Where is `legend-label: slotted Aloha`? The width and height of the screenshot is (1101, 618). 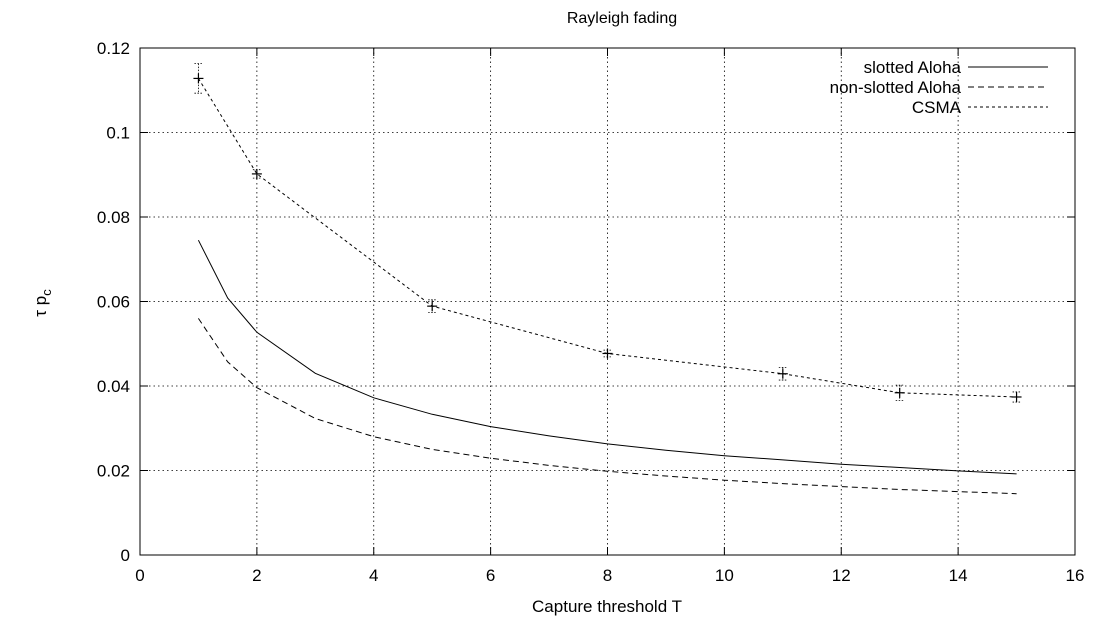 legend-label: slotted Aloha is located at coordinates (913, 67).